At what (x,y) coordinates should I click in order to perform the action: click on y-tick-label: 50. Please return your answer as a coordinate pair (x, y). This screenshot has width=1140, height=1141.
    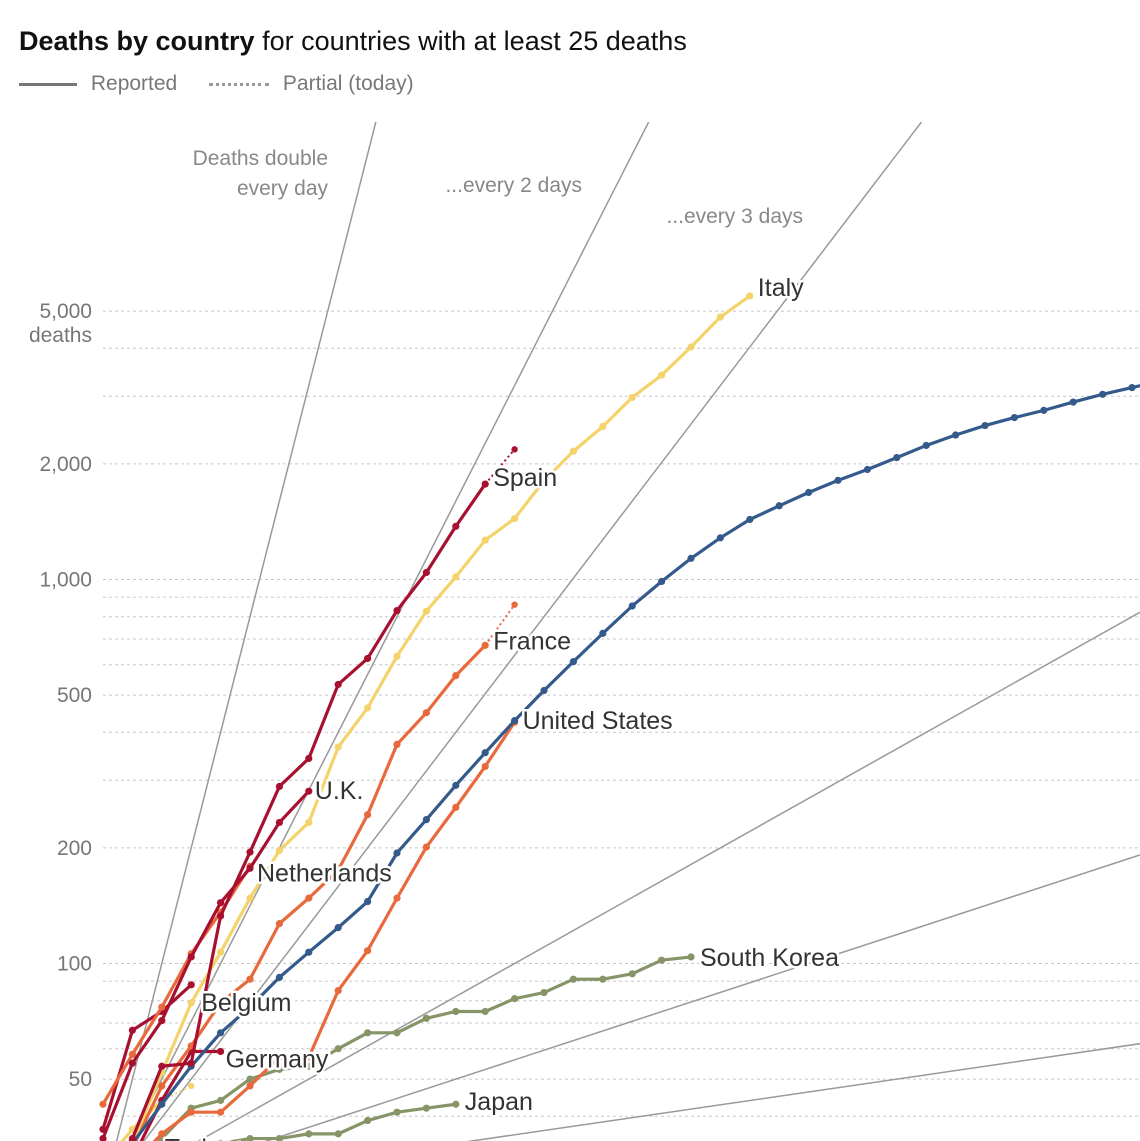
    Looking at the image, I should click on (80, 1079).